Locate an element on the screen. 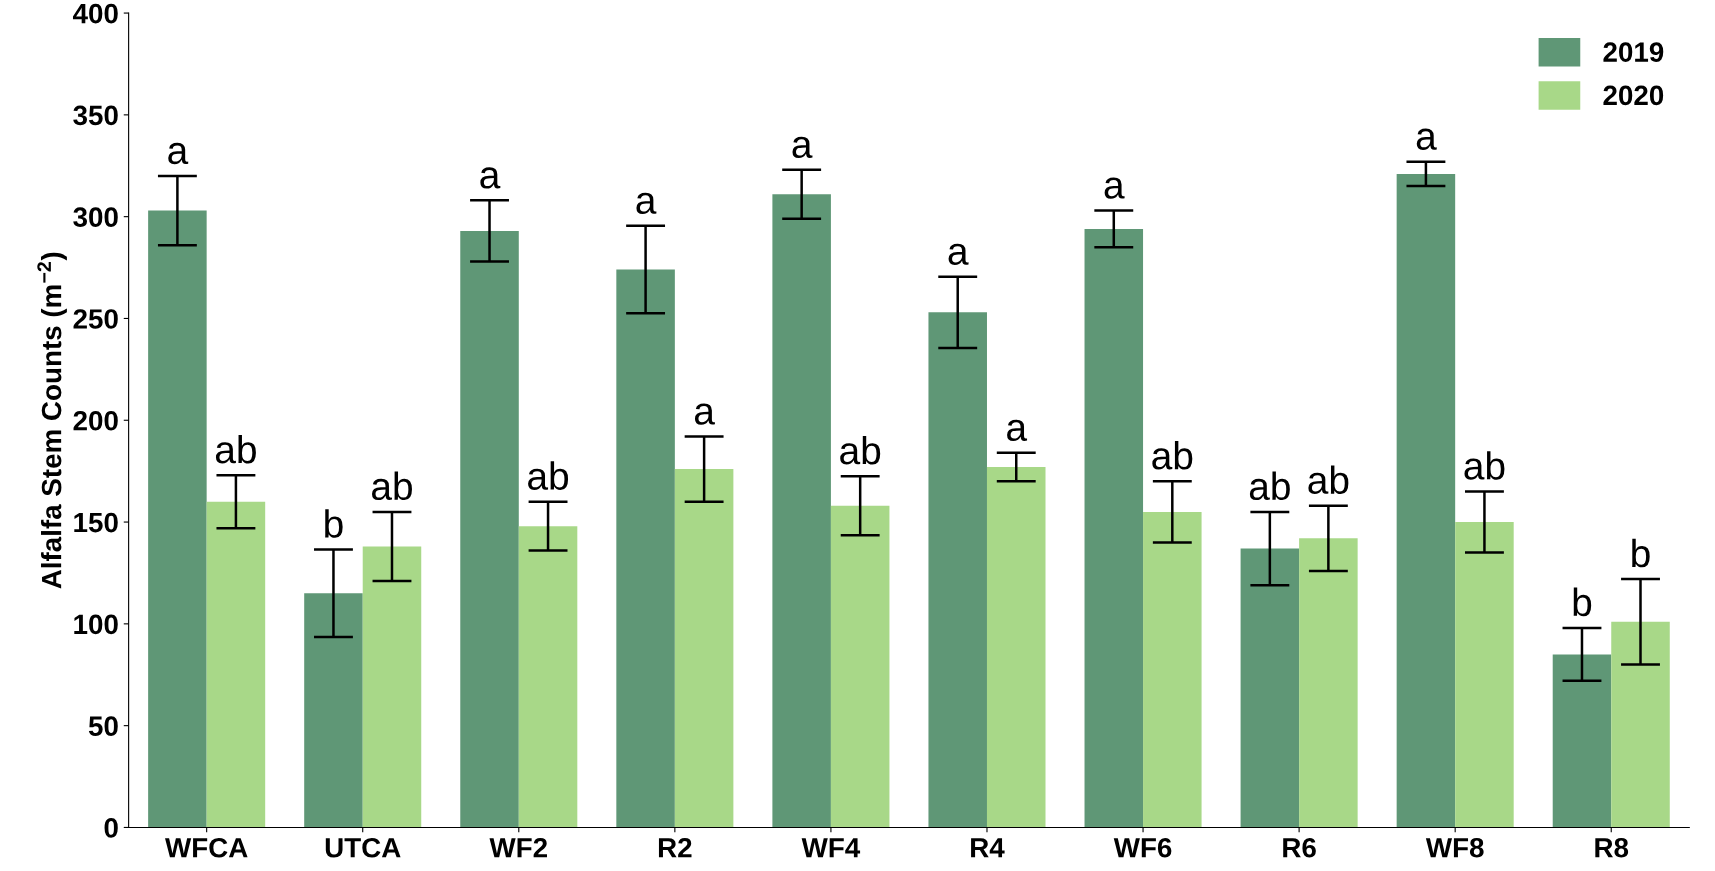 Image resolution: width=1715 pixels, height=871 pixels. legend-label: 2019 is located at coordinates (1633, 52).